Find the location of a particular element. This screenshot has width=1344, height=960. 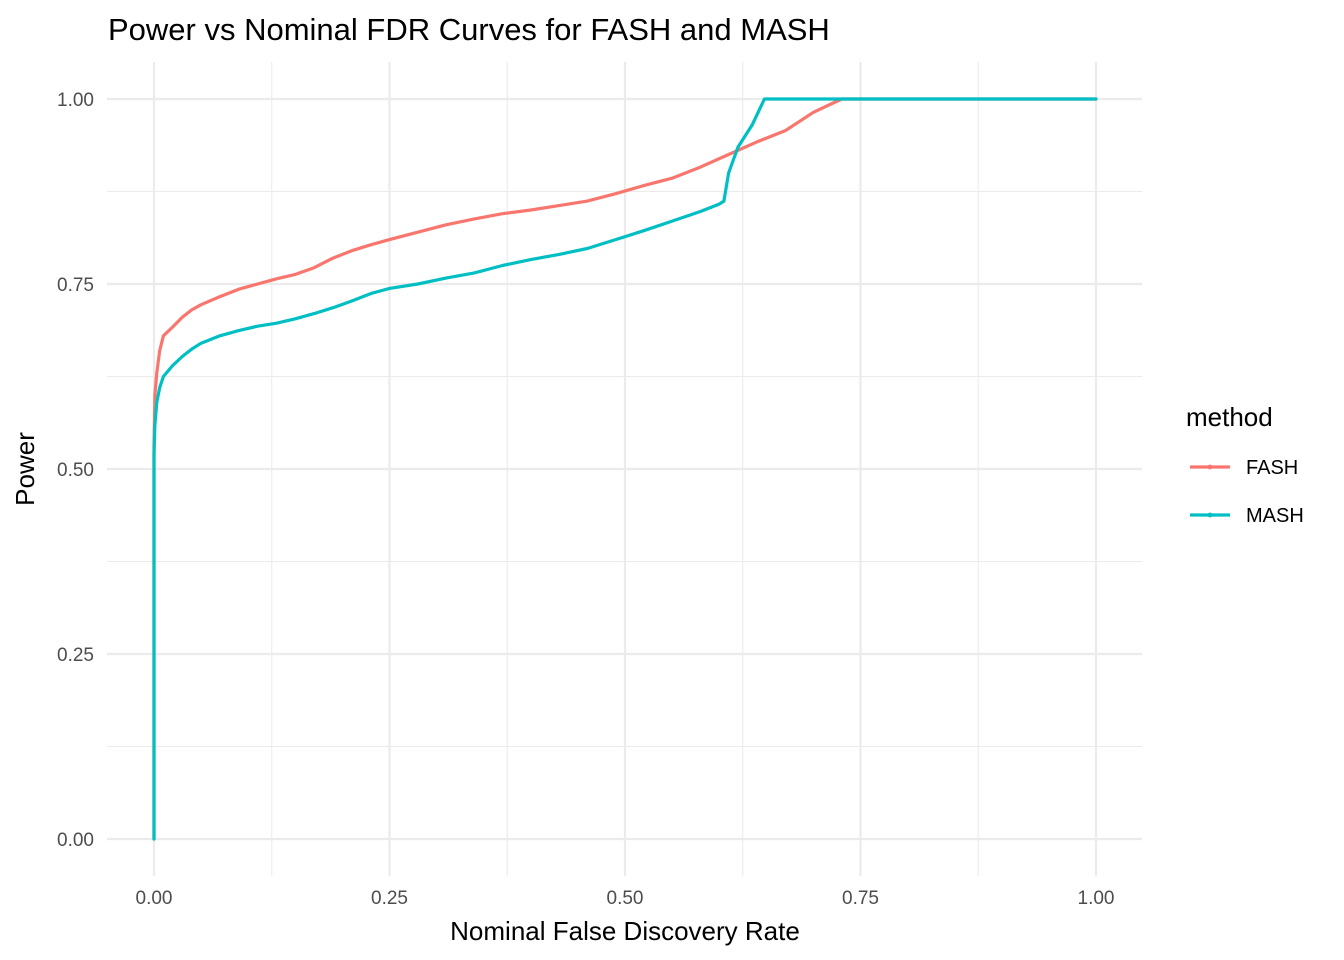

legend-label: FASH is located at coordinates (1272, 468).